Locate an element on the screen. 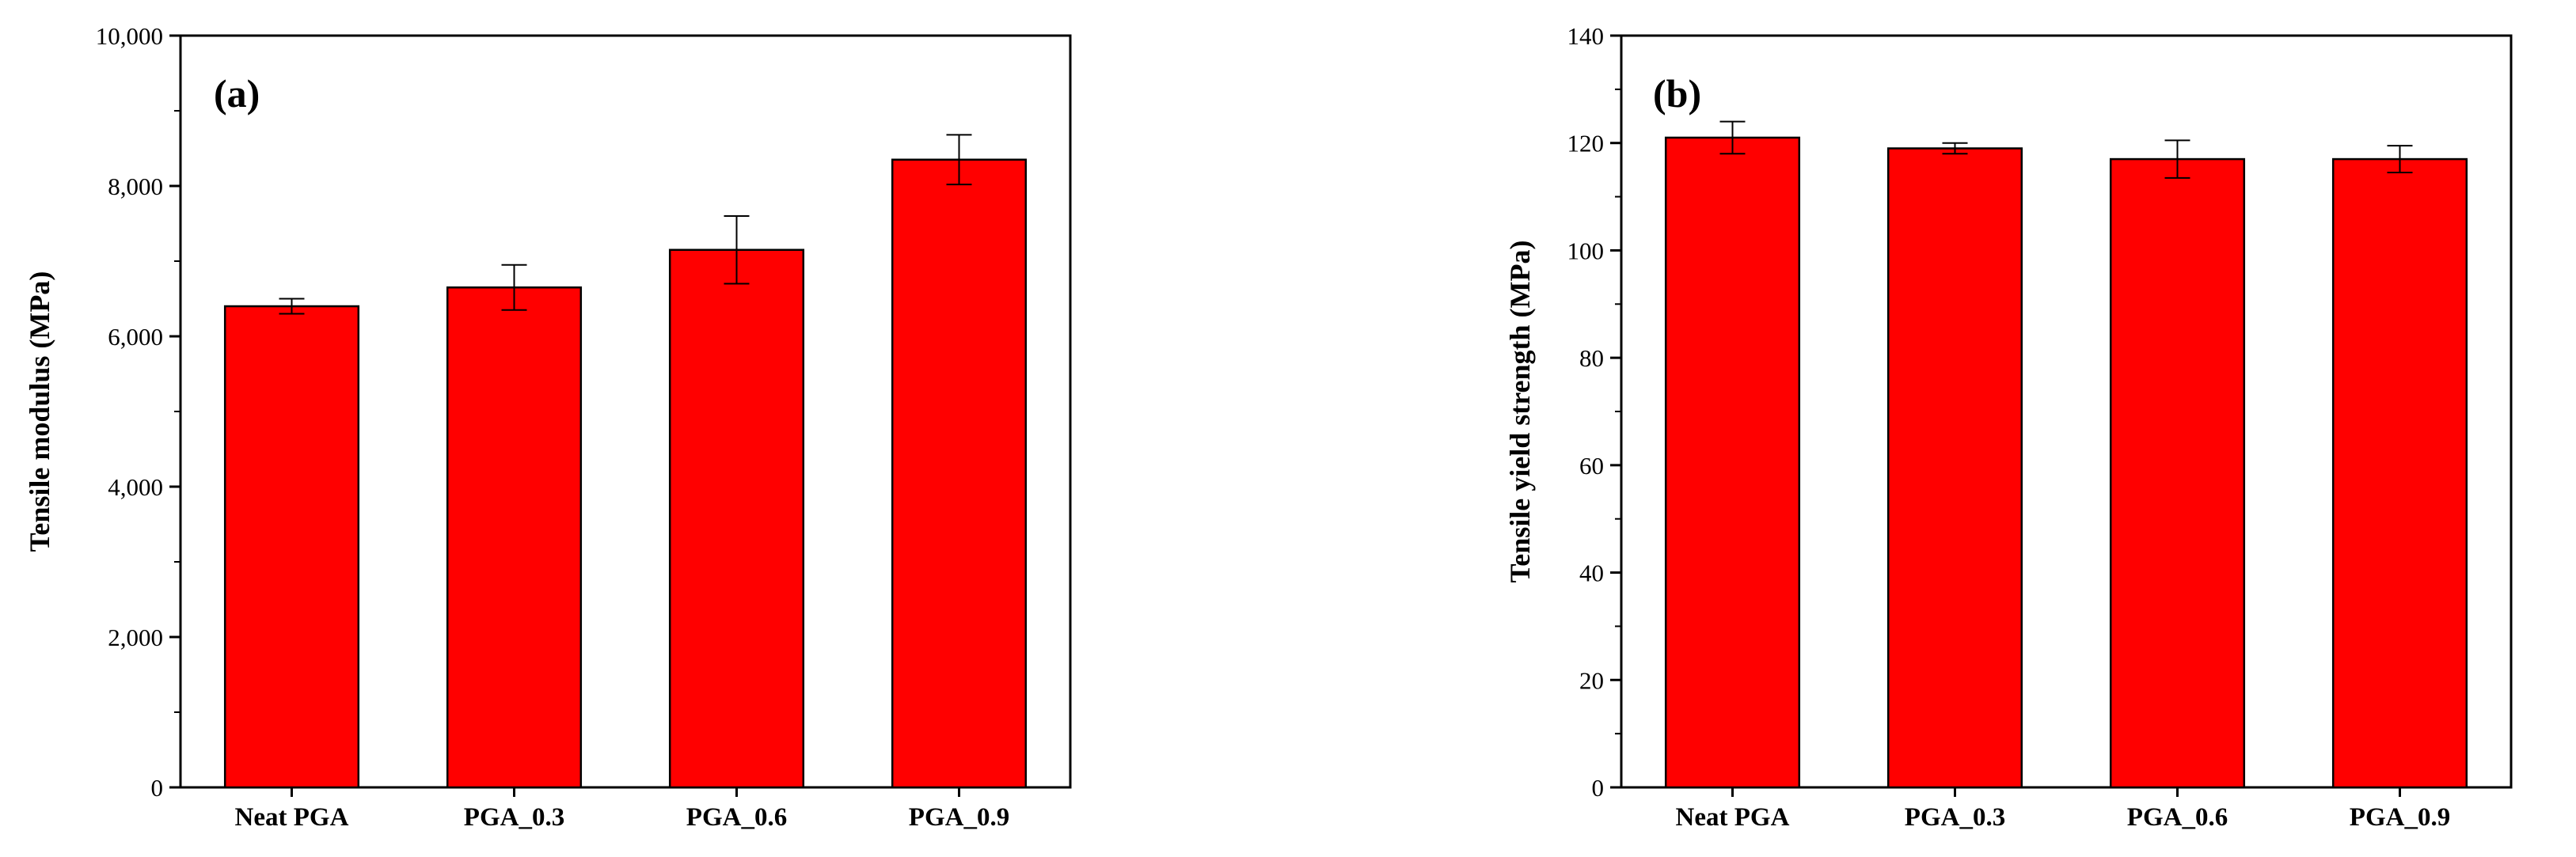 The width and height of the screenshot is (2576, 857). y-tick-label: 10,000 is located at coordinates (129, 36).